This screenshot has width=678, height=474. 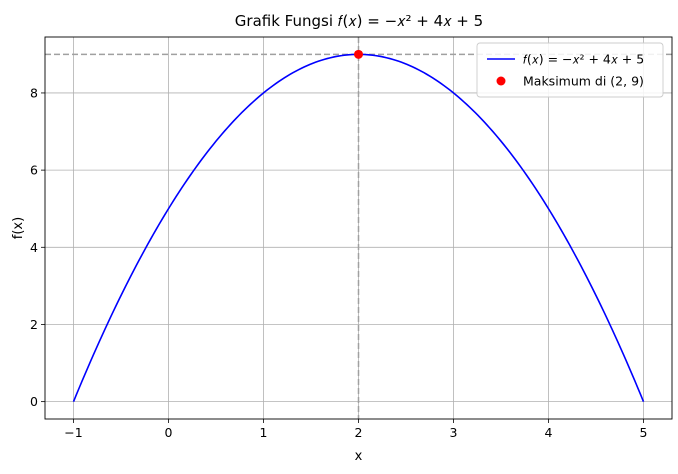 What do you see at coordinates (73, 432) in the screenshot?
I see `x-tick-label: −1` at bounding box center [73, 432].